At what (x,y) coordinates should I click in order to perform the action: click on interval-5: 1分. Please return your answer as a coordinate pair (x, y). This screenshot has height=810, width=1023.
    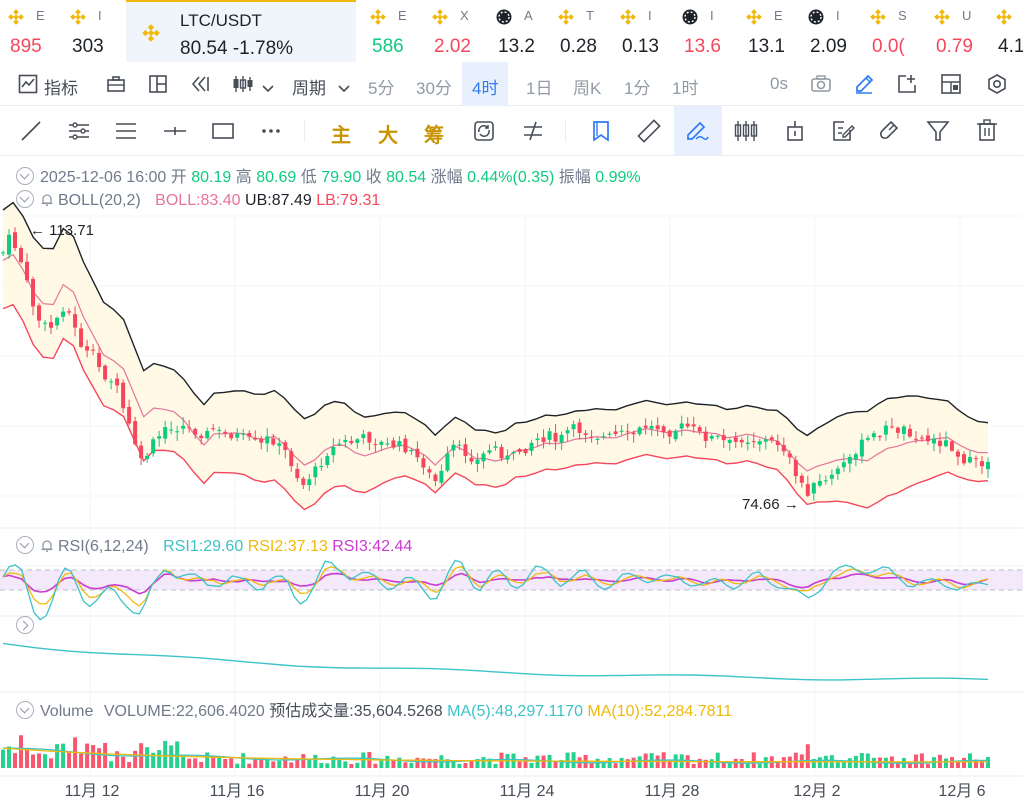
    Looking at the image, I should click on (637, 88).